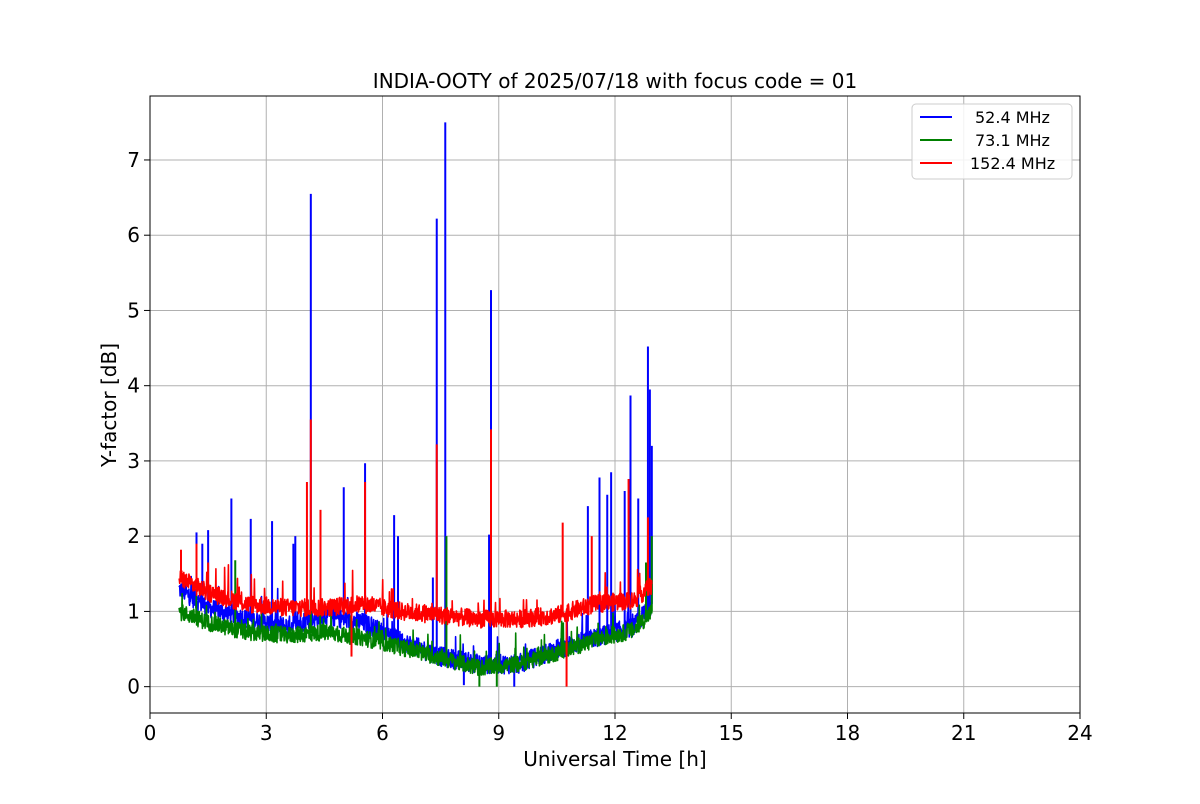  What do you see at coordinates (1012, 117) in the screenshot?
I see `legend-label-series-1: 52.4 MHz` at bounding box center [1012, 117].